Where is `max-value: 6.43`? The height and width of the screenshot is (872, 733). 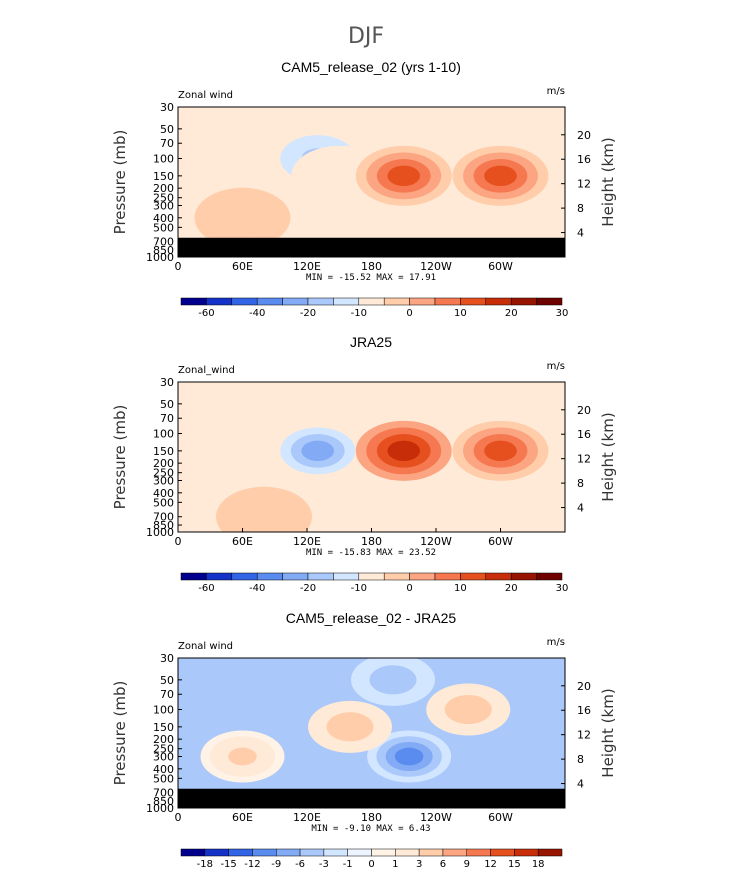
max-value: 6.43 is located at coordinates (420, 829).